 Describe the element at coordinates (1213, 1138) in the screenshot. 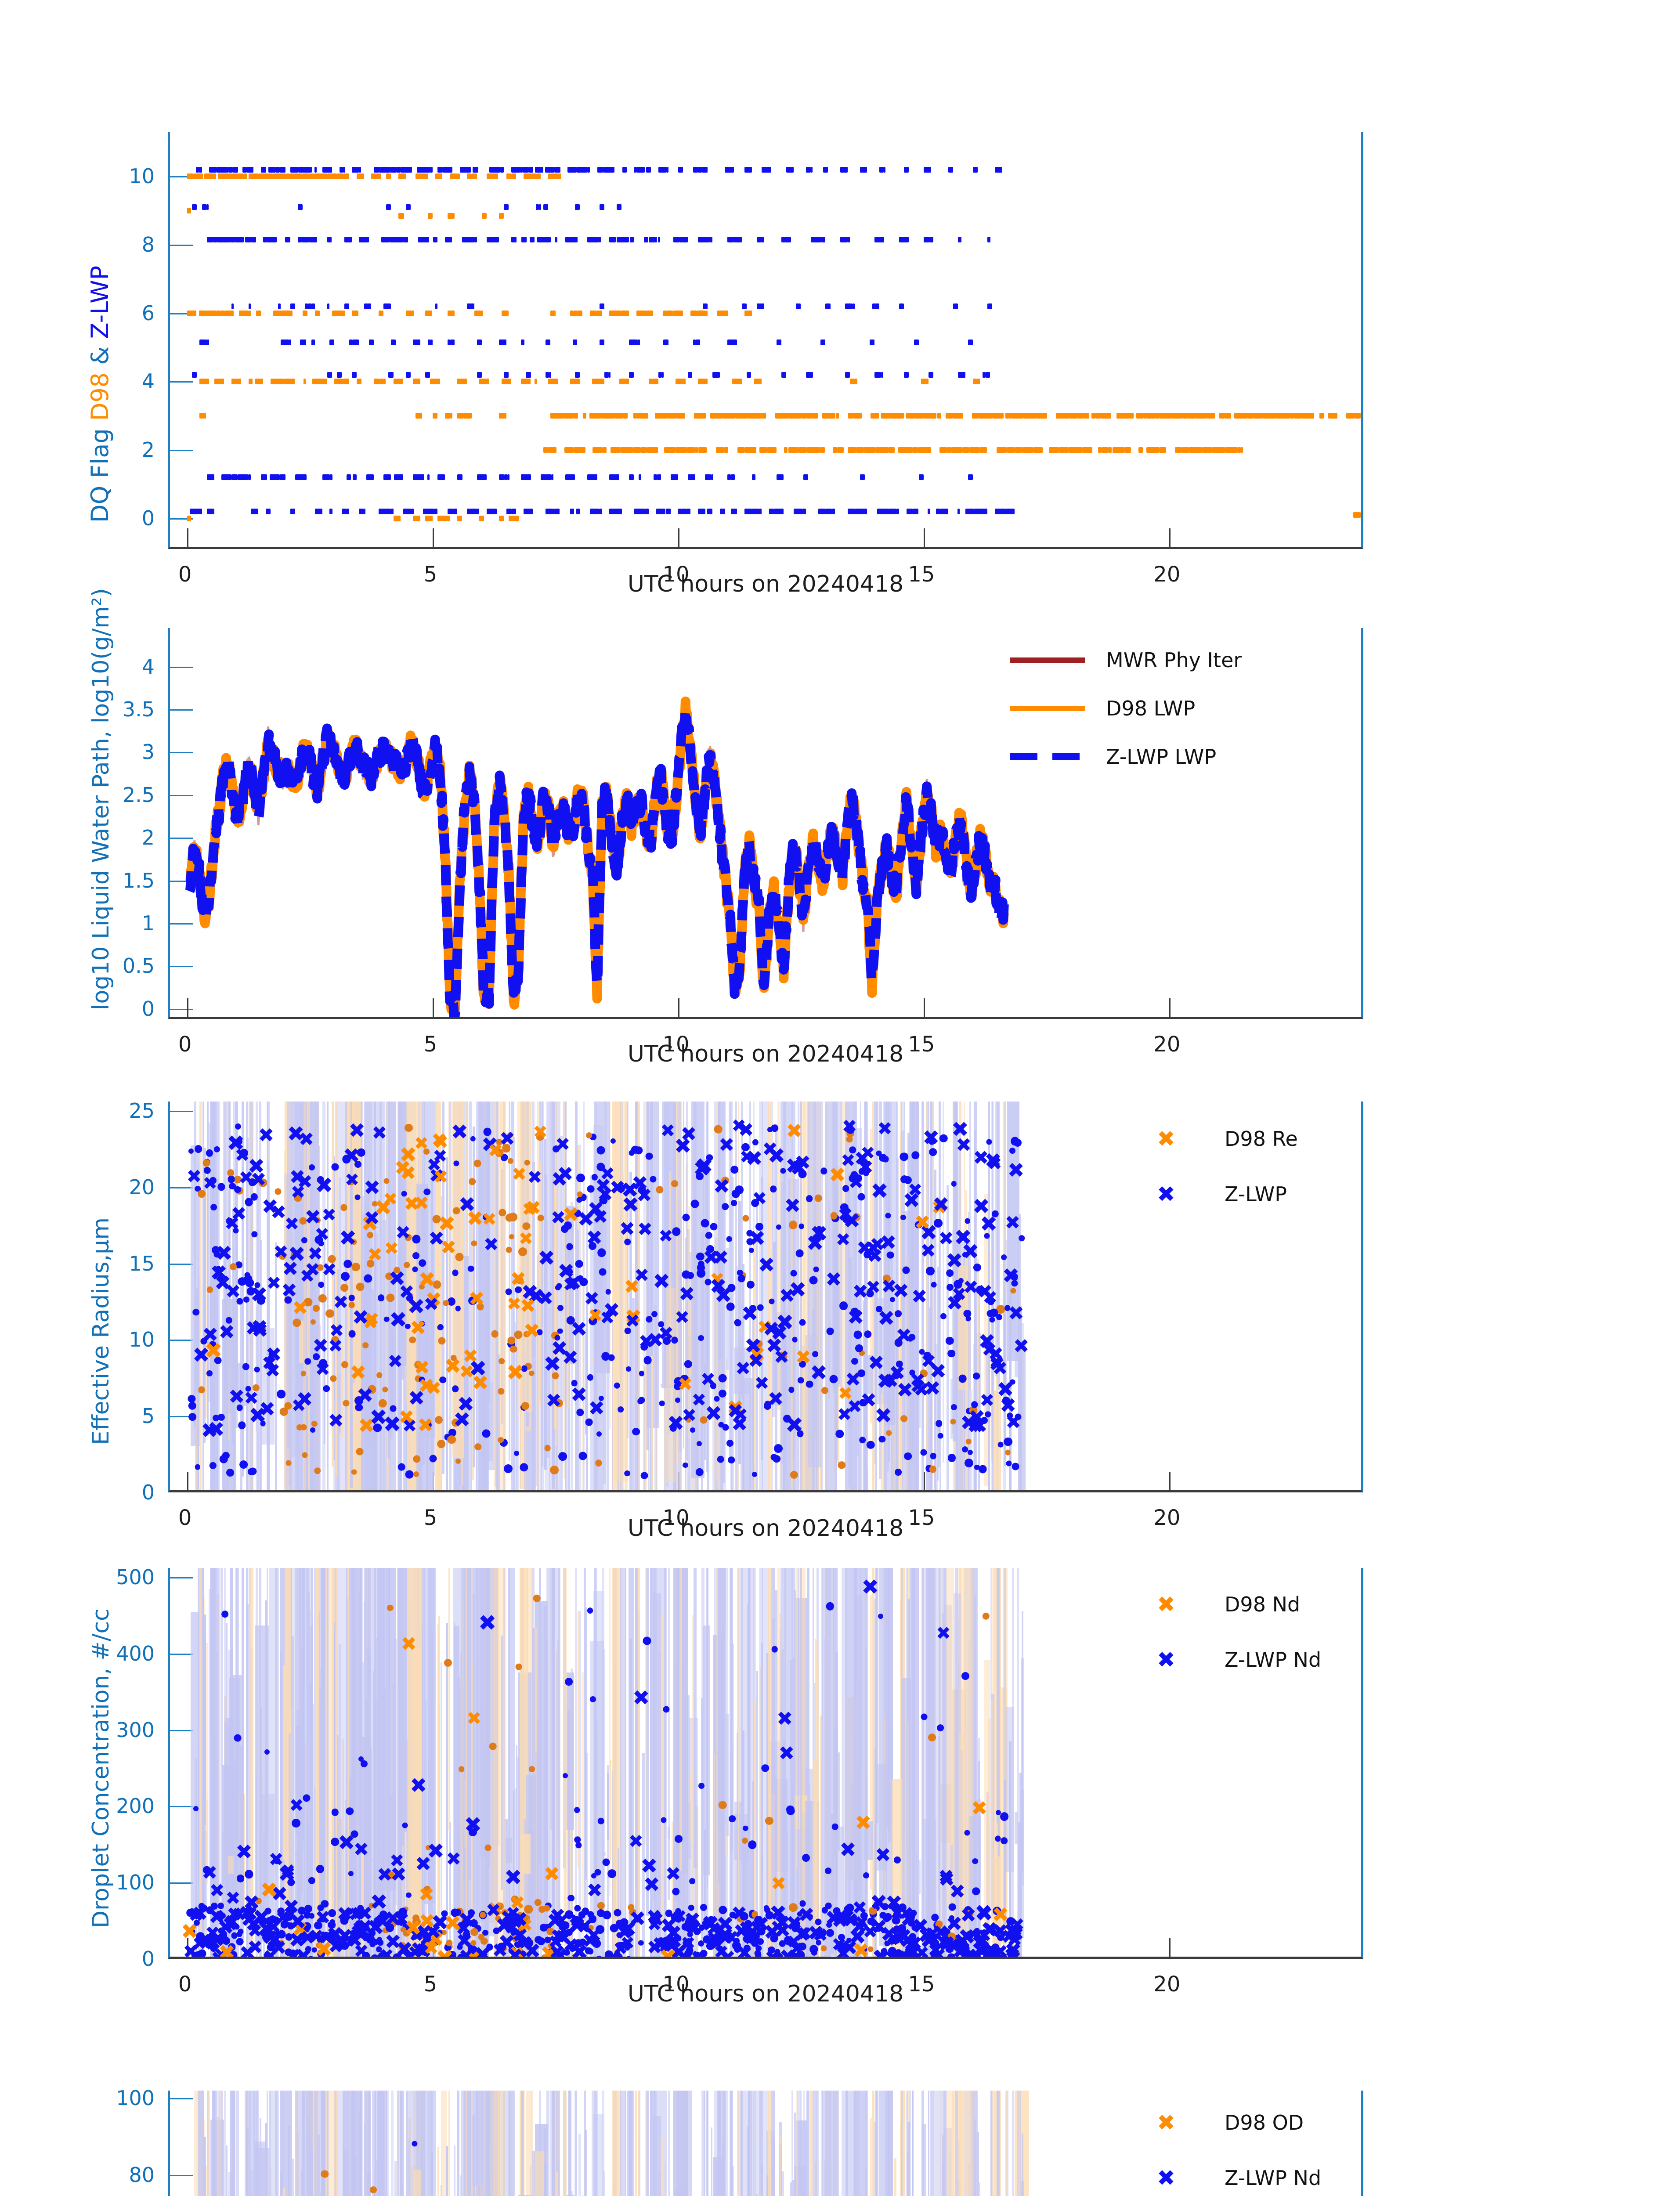

I see `legend-item: ✖ D98 Re` at that location.